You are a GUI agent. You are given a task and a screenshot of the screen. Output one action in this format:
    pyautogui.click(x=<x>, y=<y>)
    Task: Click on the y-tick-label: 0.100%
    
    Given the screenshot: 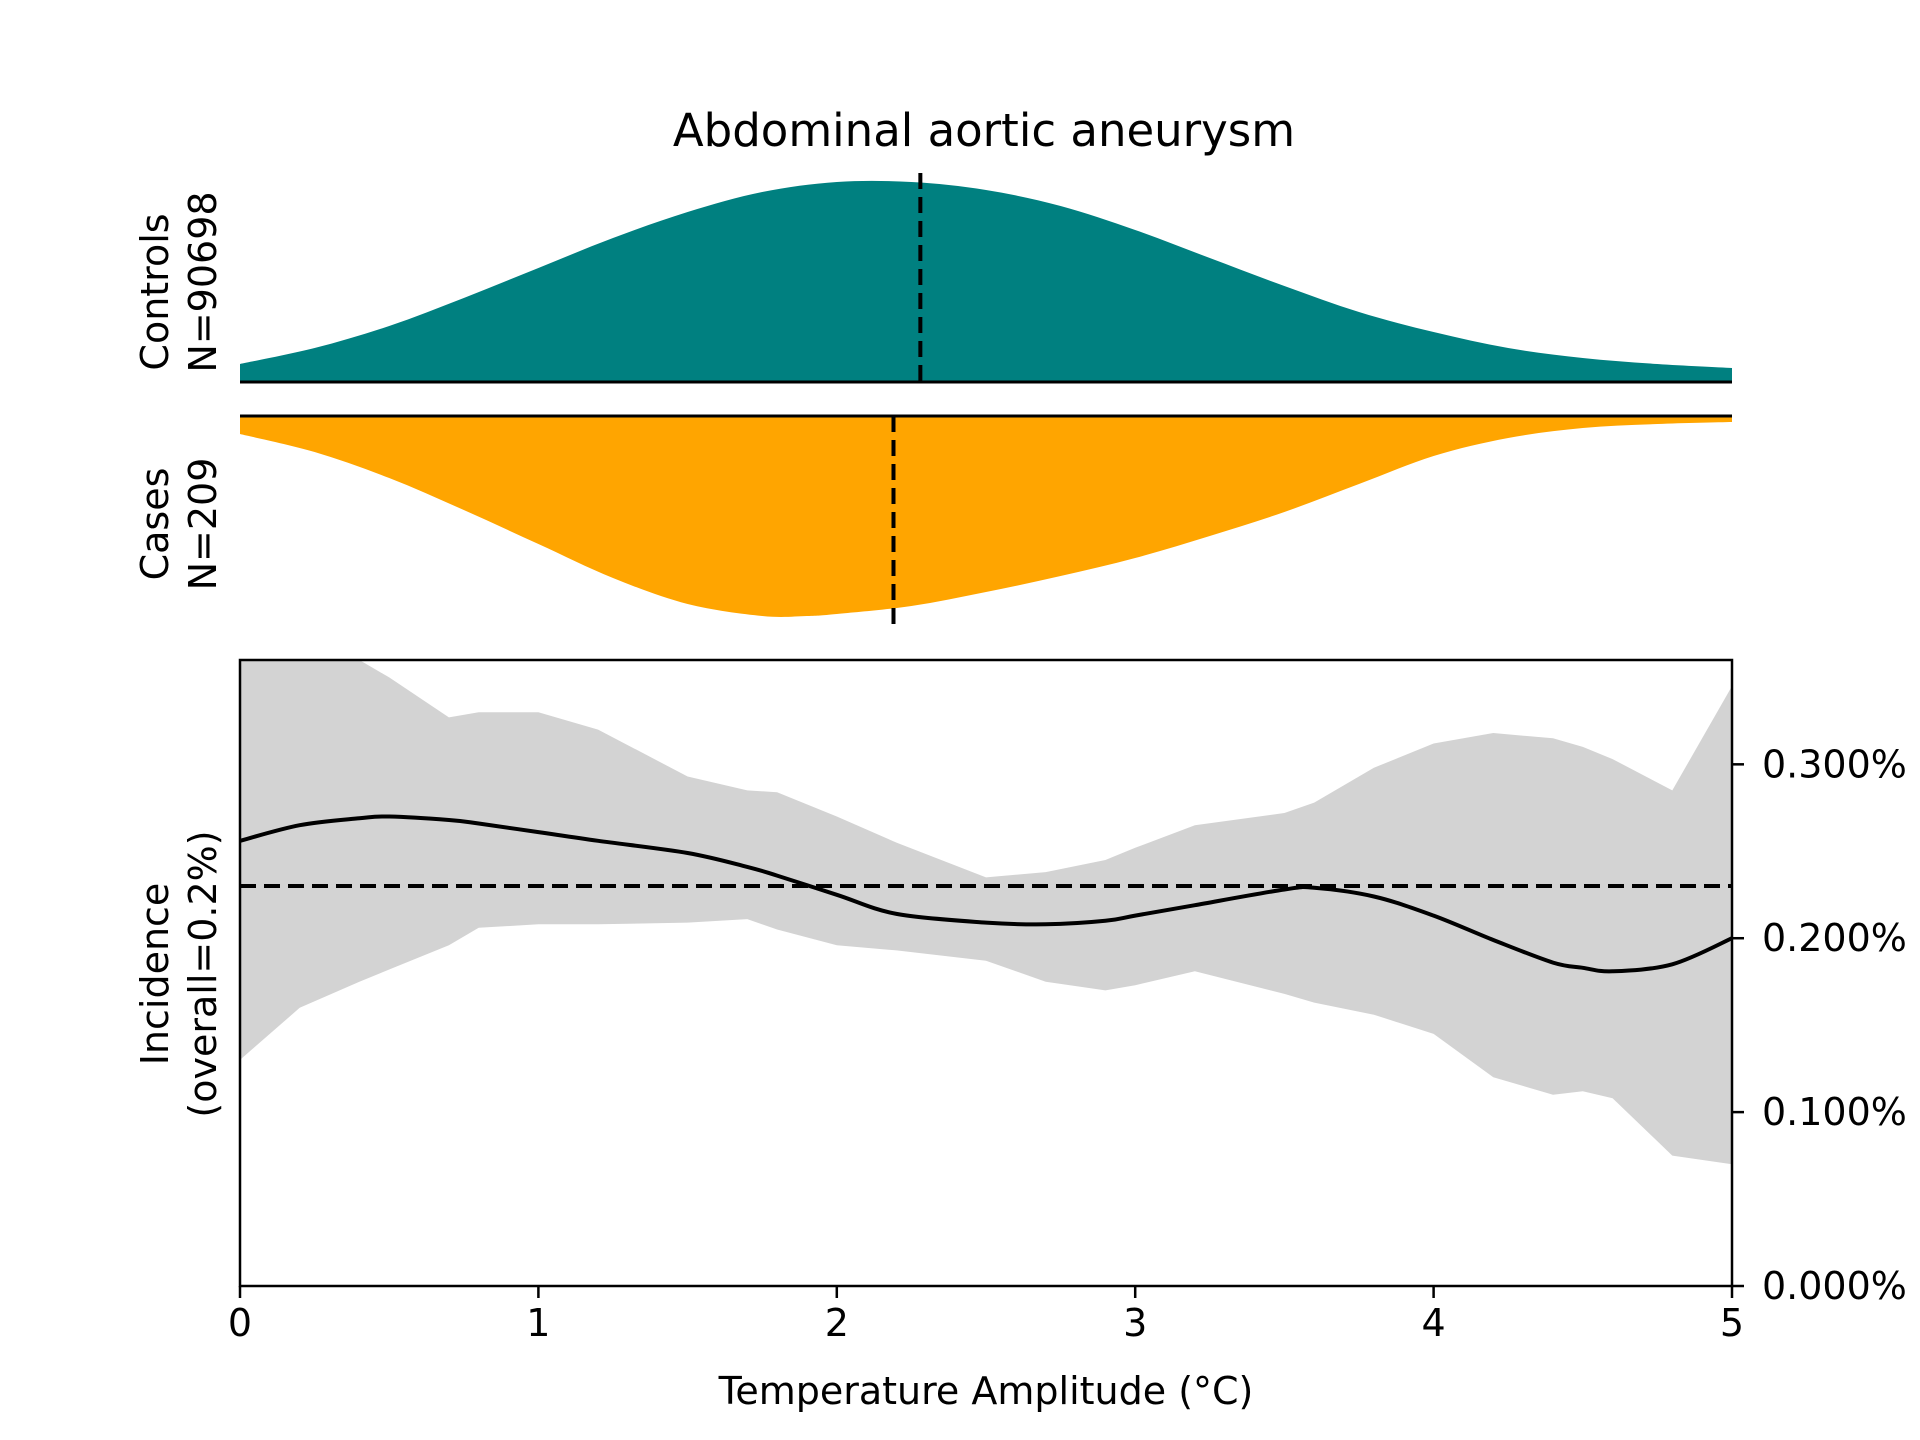 What is the action you would take?
    pyautogui.click(x=1834, y=1112)
    